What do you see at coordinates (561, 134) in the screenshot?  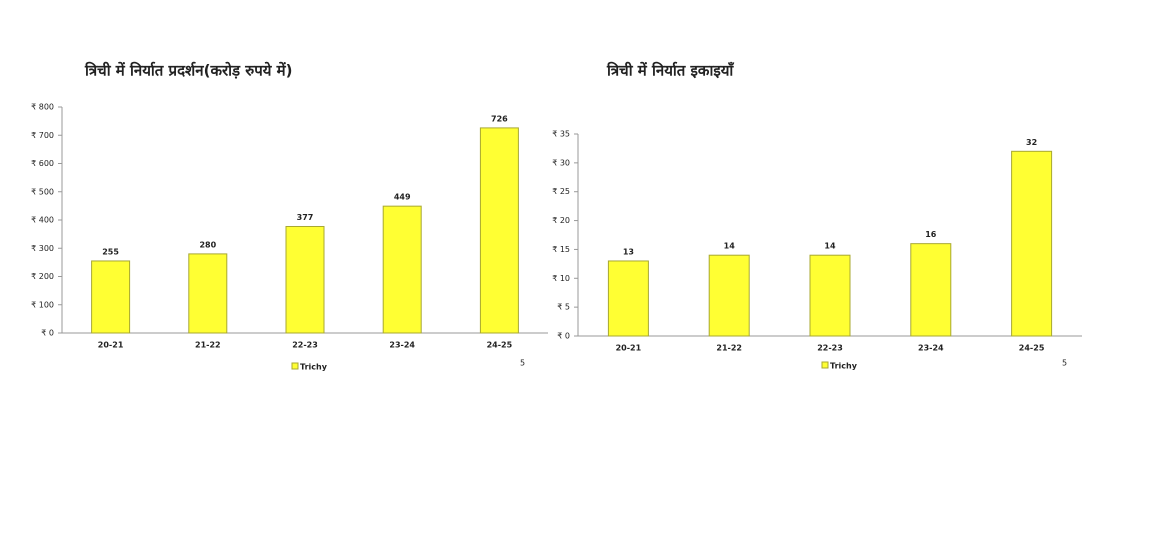 I see `y-tick-label: ₹ 35` at bounding box center [561, 134].